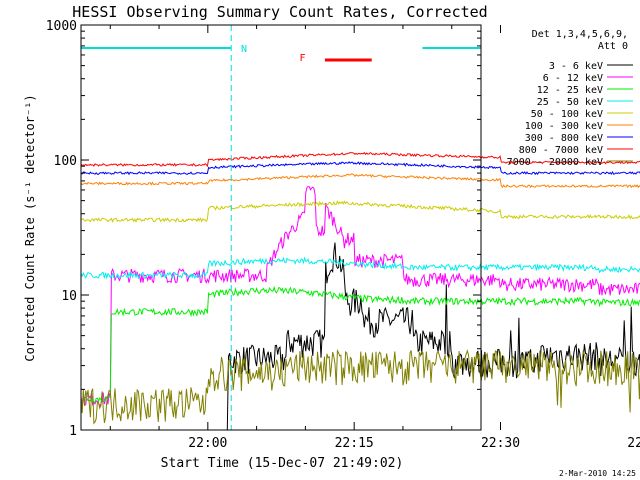 This screenshot has width=640, height=480. I want to click on y-tick-label: 10, so click(69, 296).